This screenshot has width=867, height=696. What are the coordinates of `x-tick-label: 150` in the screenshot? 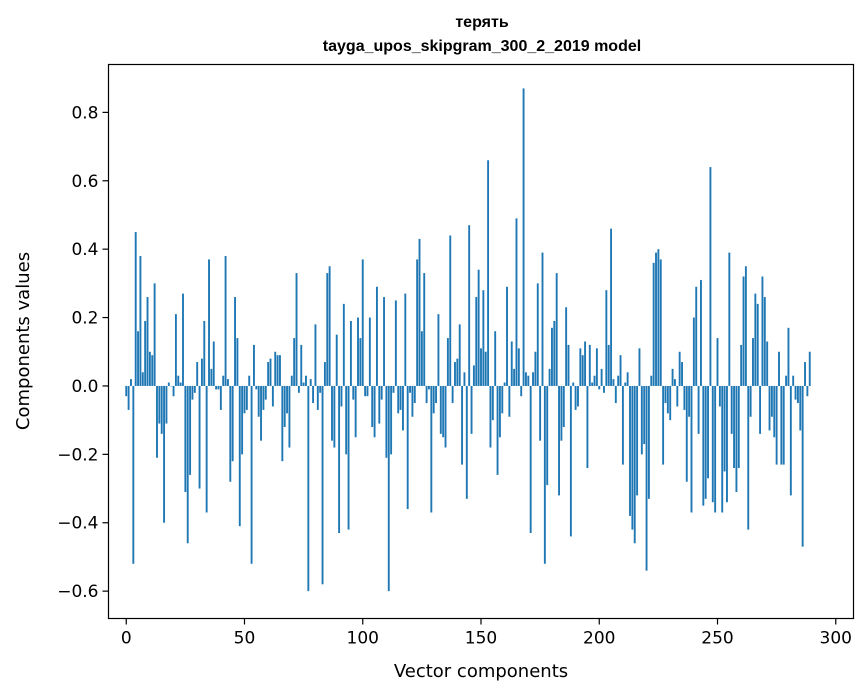 It's located at (481, 639).